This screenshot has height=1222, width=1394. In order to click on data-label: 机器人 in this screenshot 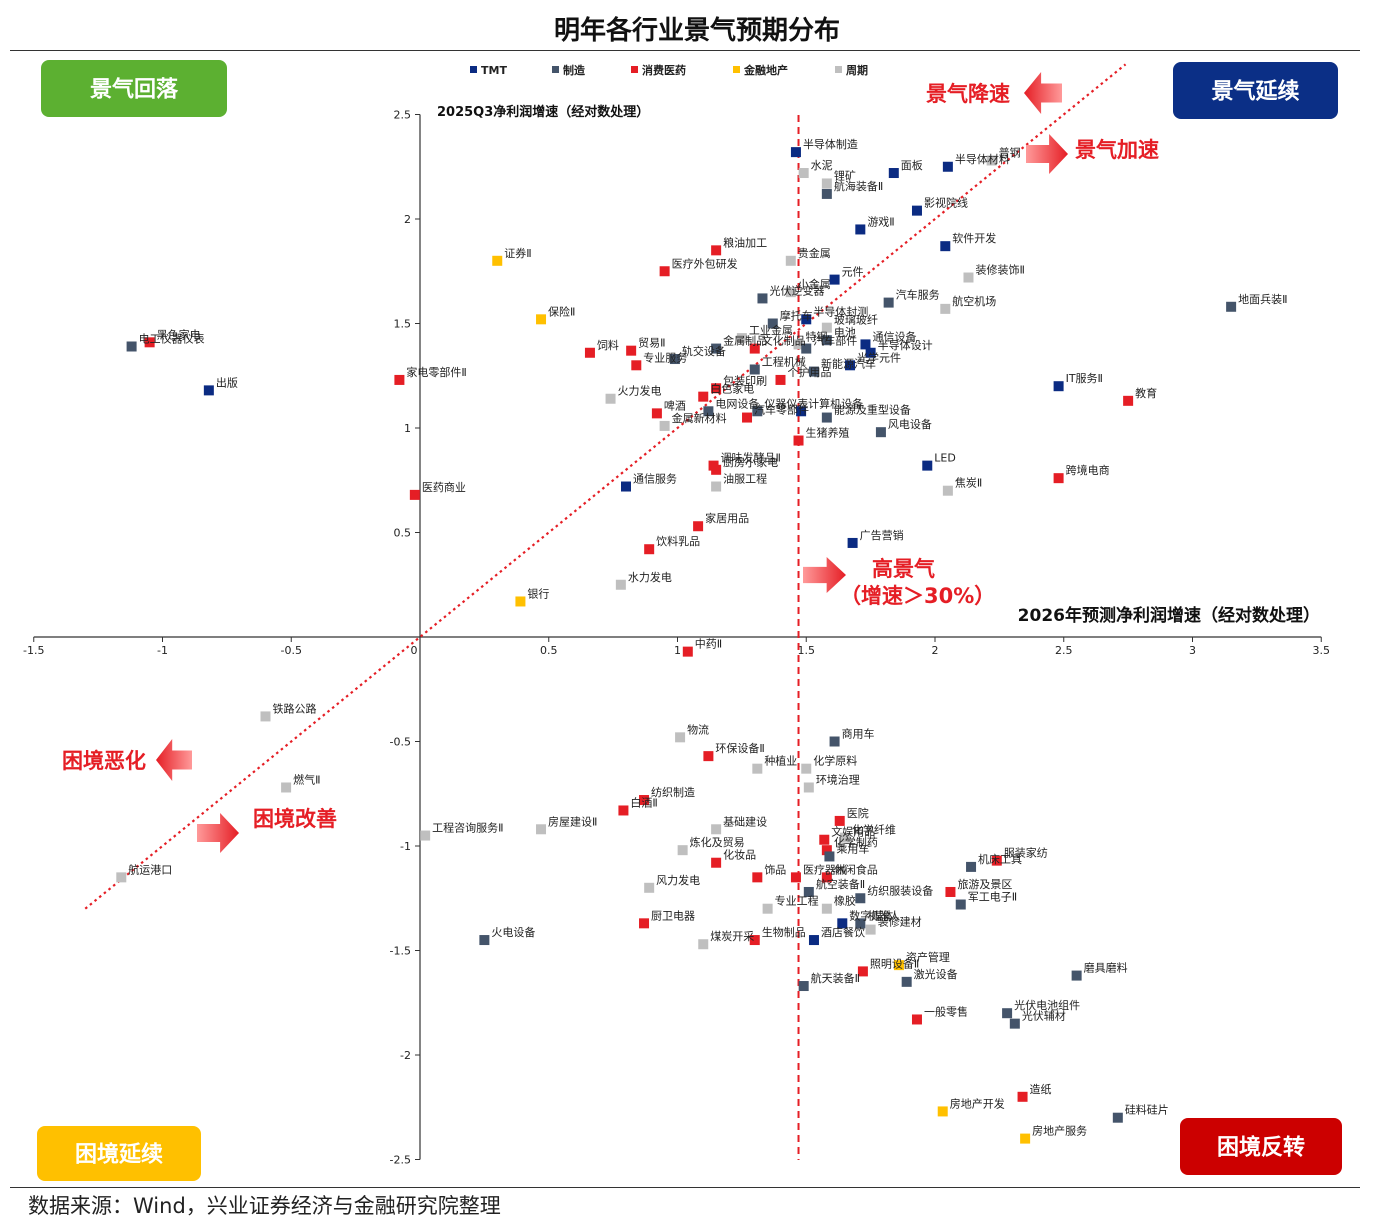, I will do `click(883, 915)`.